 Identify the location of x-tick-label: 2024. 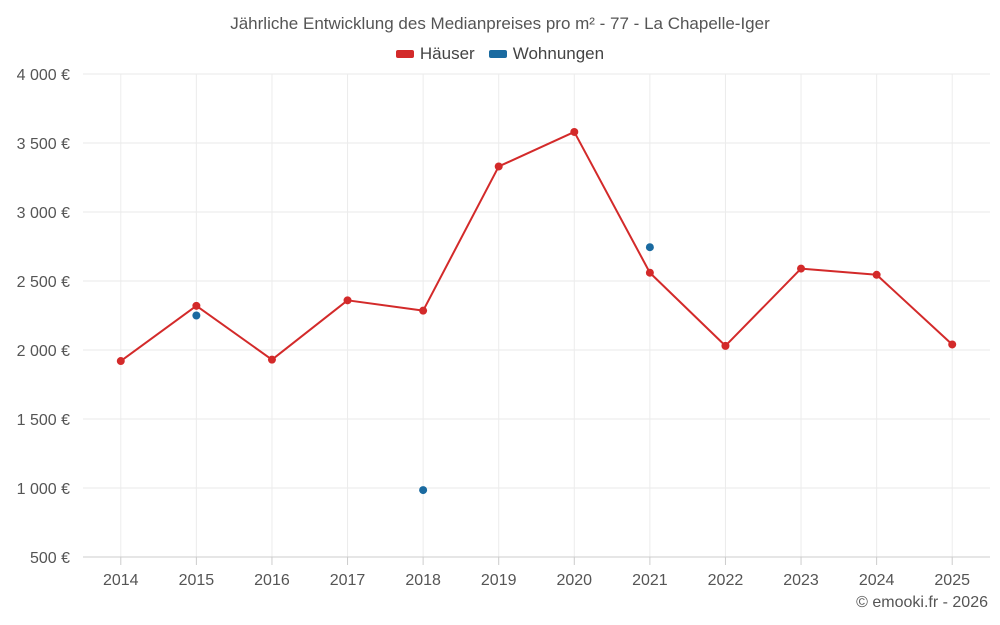
(877, 580).